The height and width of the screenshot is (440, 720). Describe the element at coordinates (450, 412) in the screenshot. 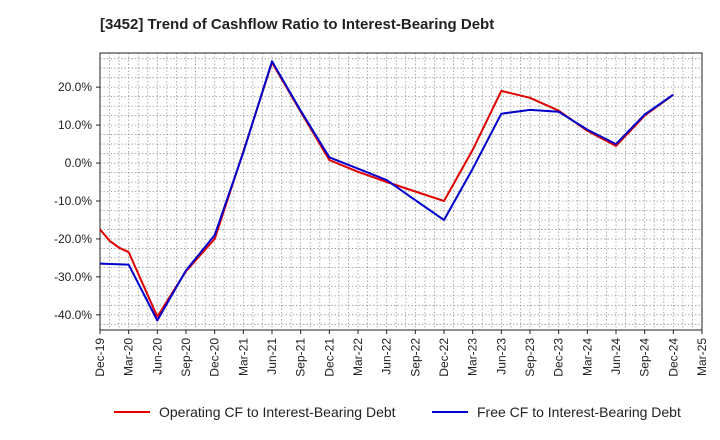

I see `legend-swatch-free-cf` at that location.